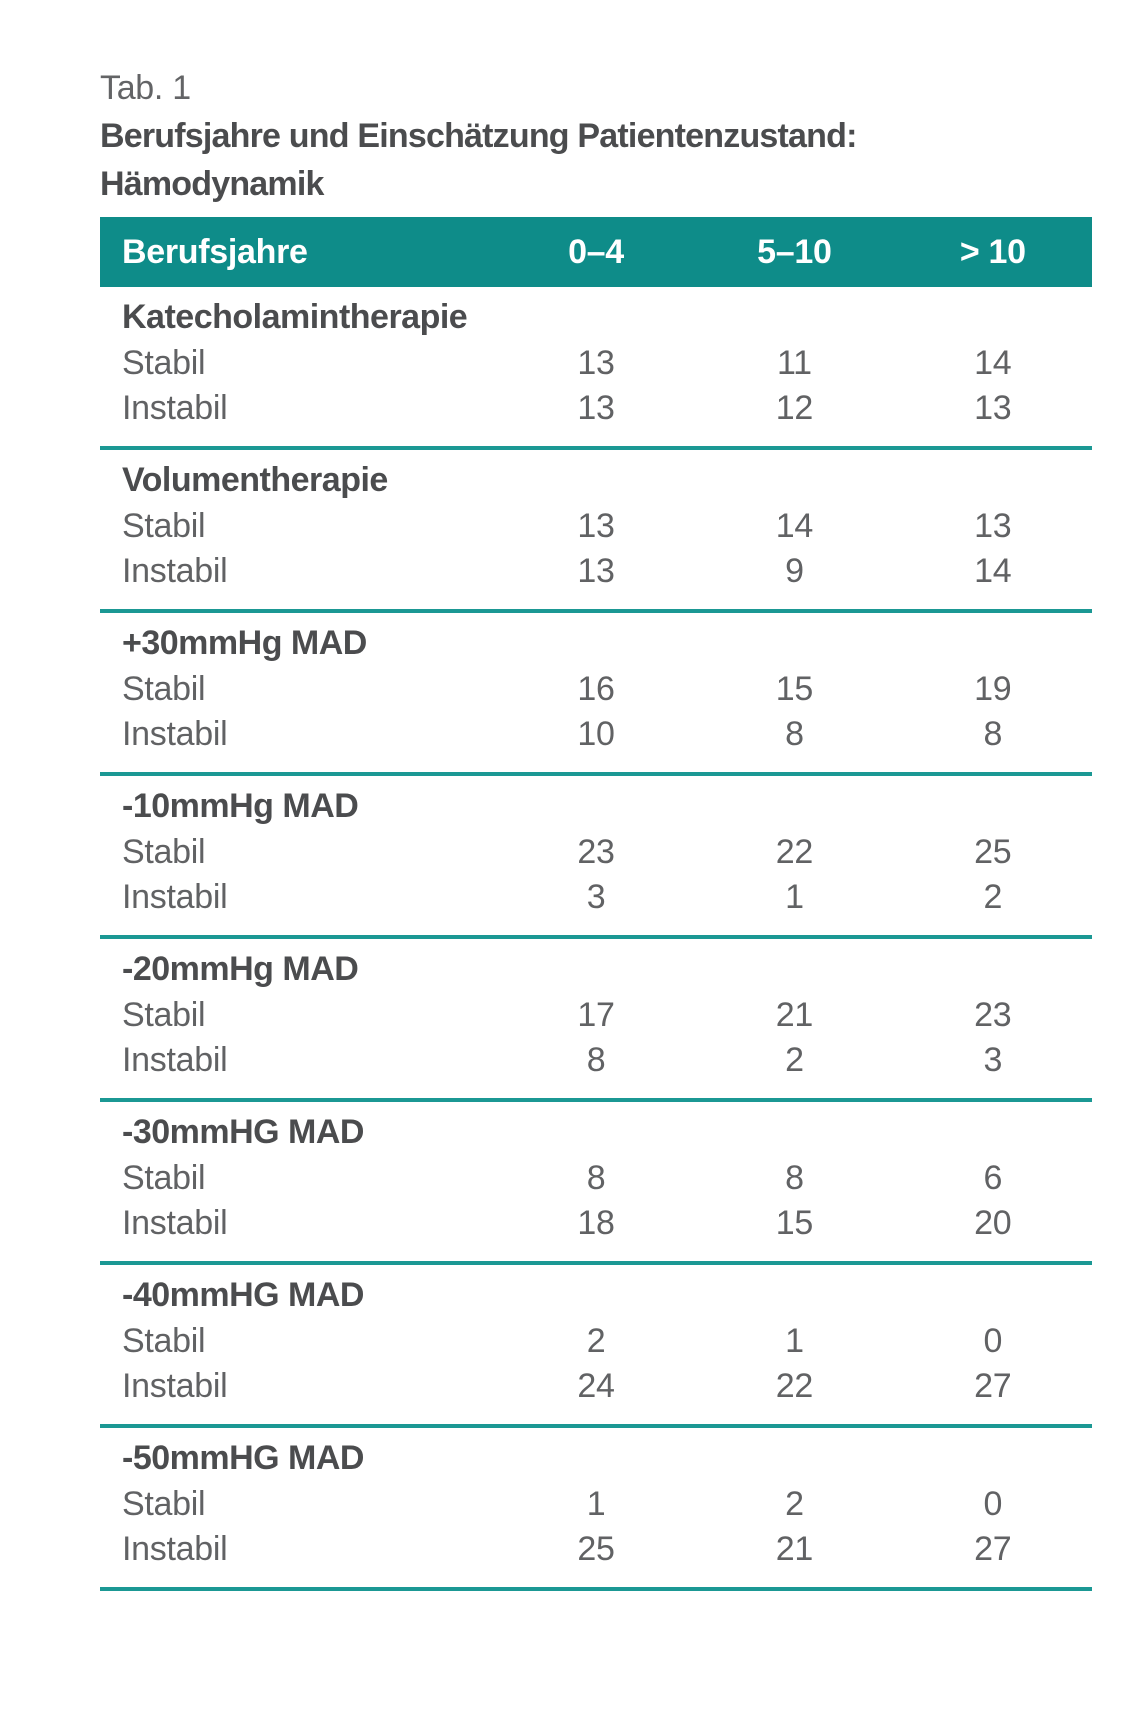 The height and width of the screenshot is (1721, 1140). What do you see at coordinates (295, 317) in the screenshot?
I see `section-title: Katecholamintherapie` at bounding box center [295, 317].